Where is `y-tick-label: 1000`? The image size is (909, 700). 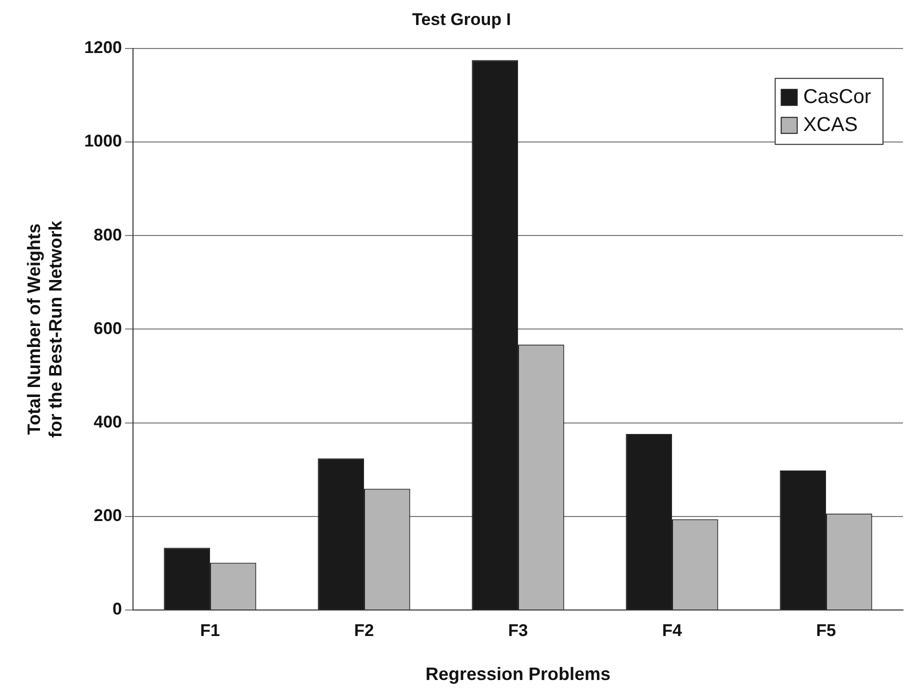 y-tick-label: 1000 is located at coordinates (103, 141).